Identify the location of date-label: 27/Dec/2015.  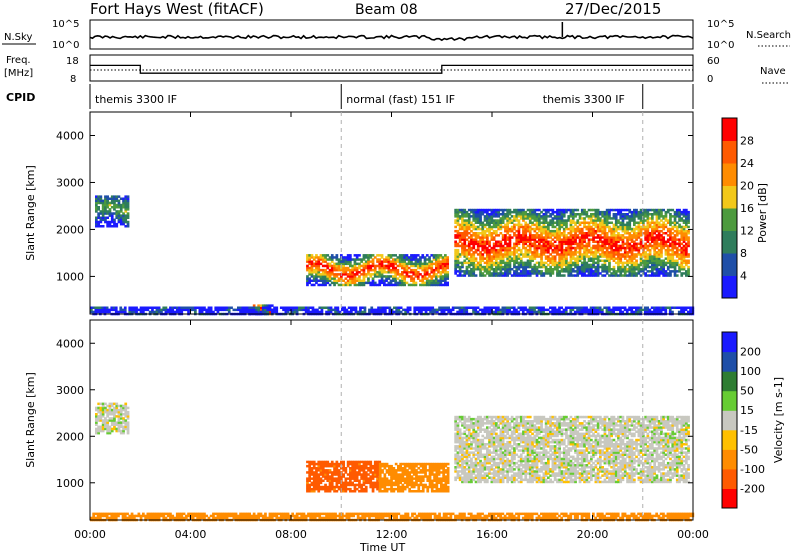
(613, 9).